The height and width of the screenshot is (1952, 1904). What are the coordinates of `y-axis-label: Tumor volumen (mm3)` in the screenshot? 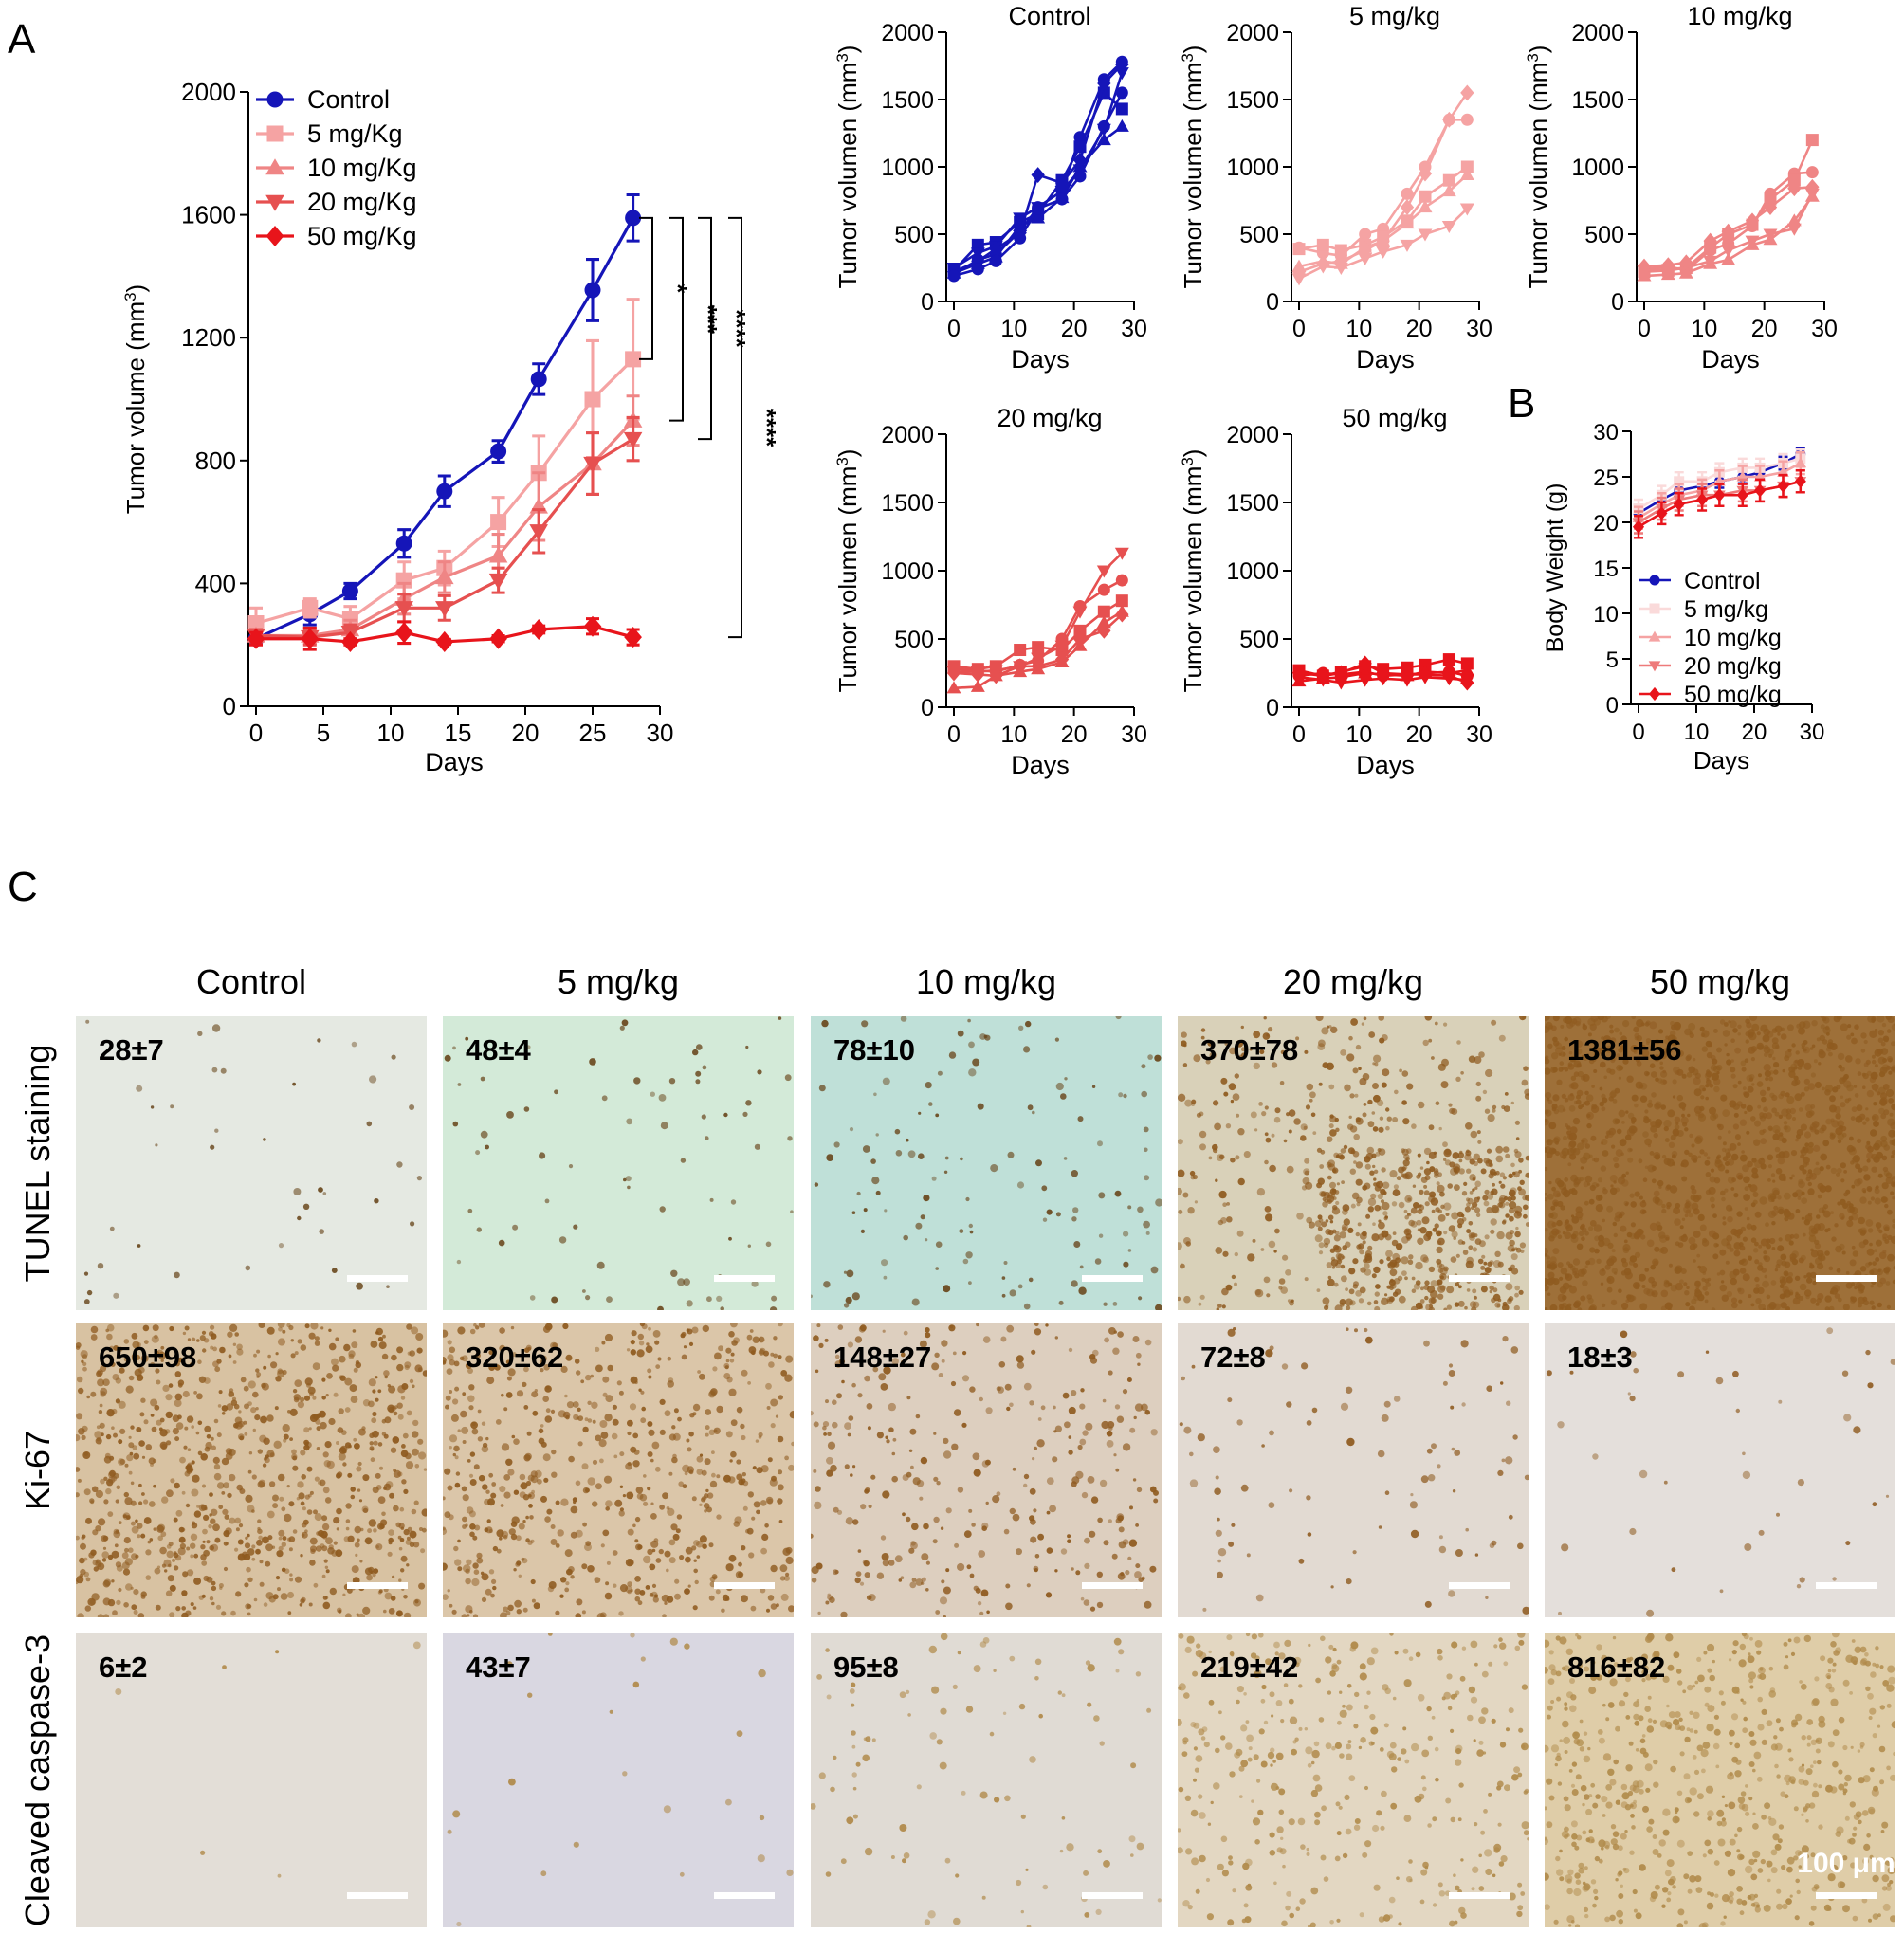 It's located at (1193, 167).